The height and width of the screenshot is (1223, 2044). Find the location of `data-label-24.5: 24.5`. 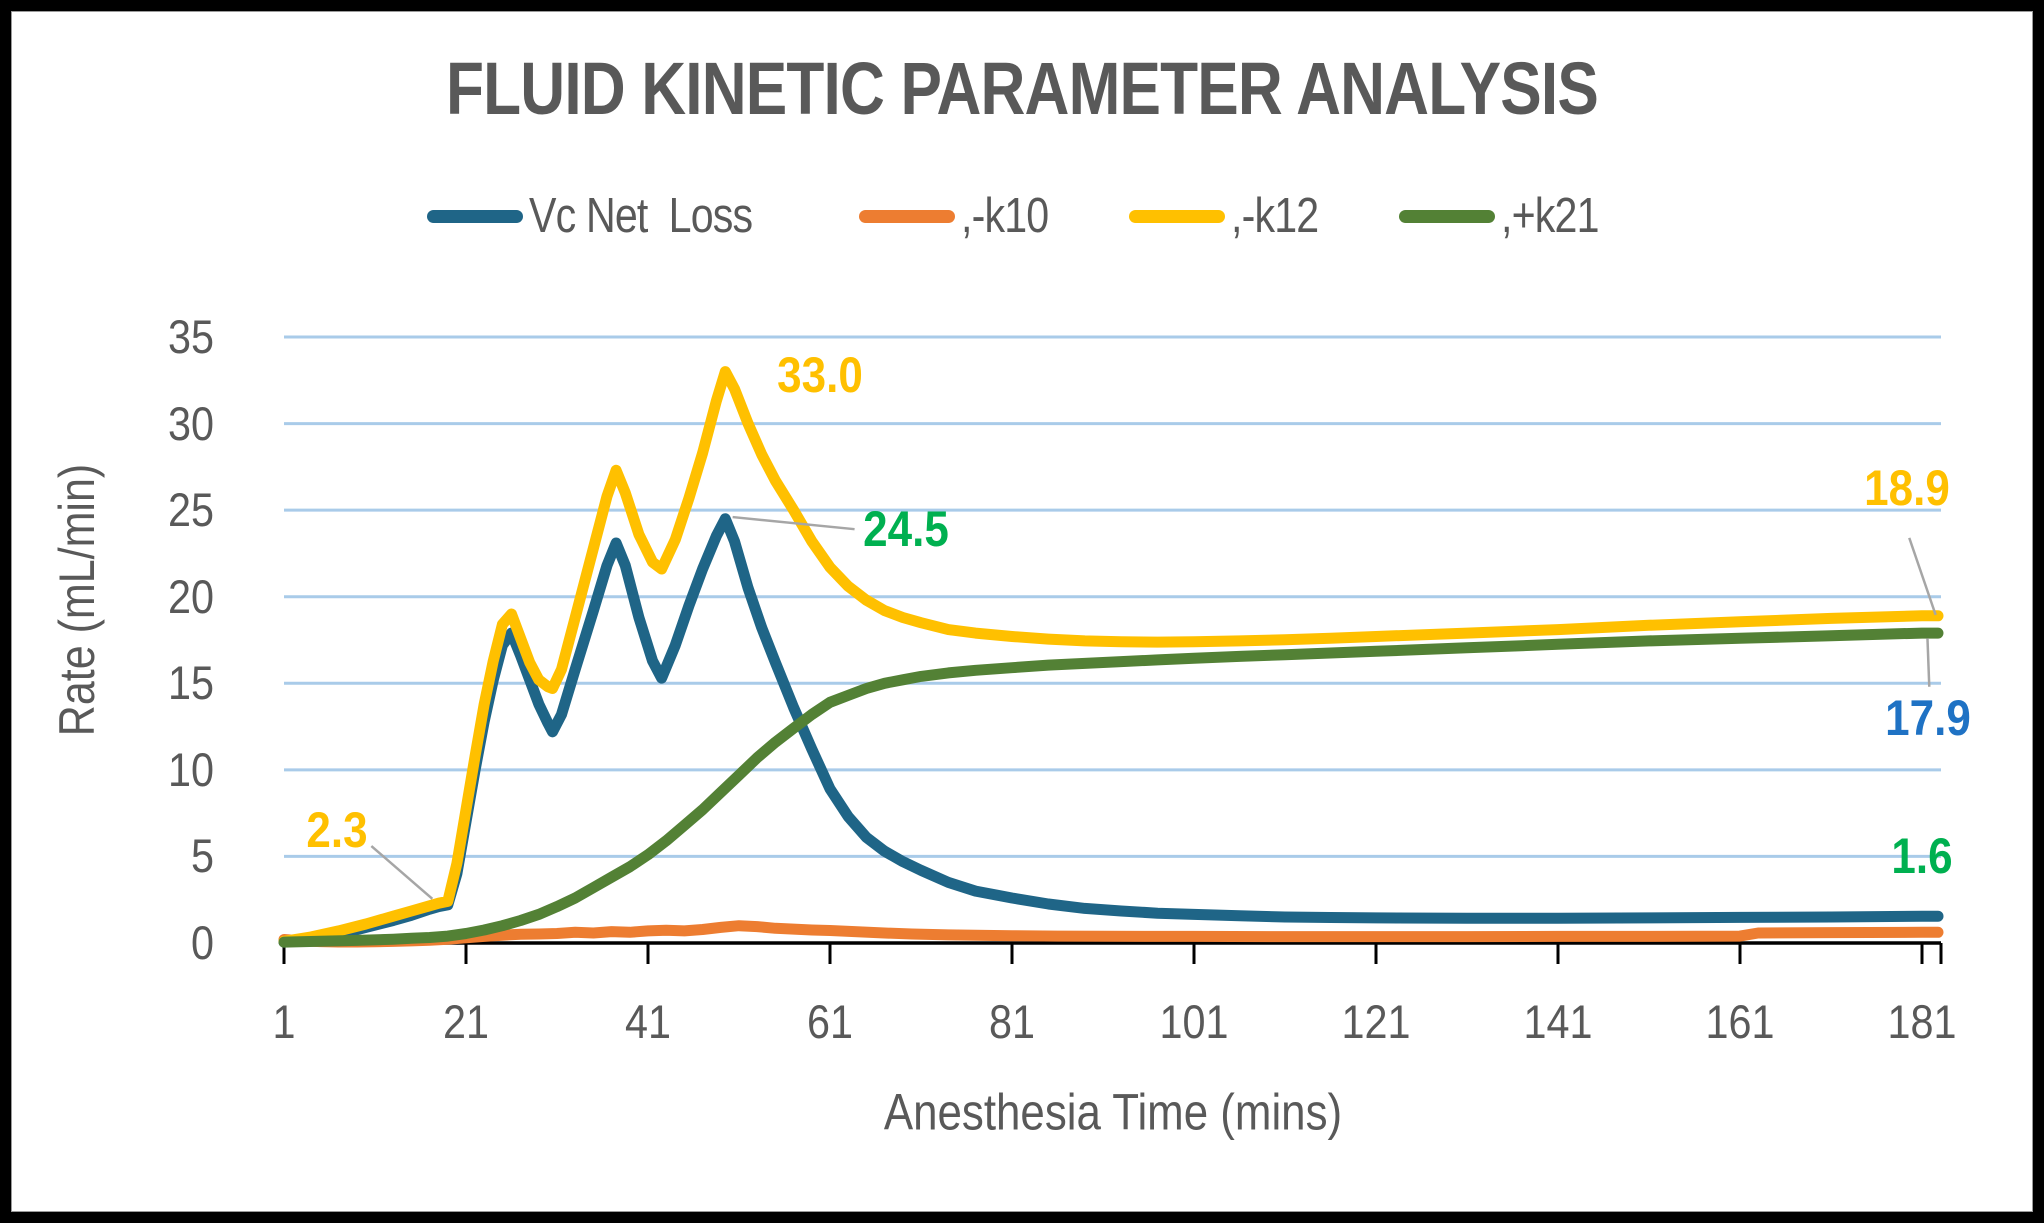

data-label-24.5: 24.5 is located at coordinates (906, 529).